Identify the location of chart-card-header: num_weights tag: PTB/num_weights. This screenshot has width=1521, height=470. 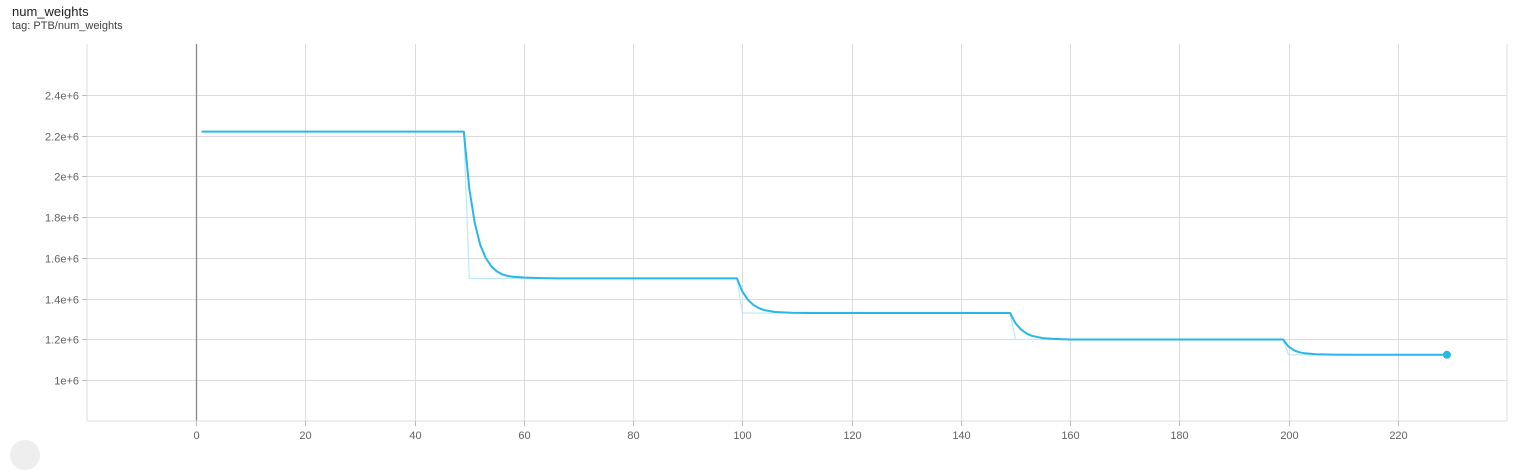
(67, 18).